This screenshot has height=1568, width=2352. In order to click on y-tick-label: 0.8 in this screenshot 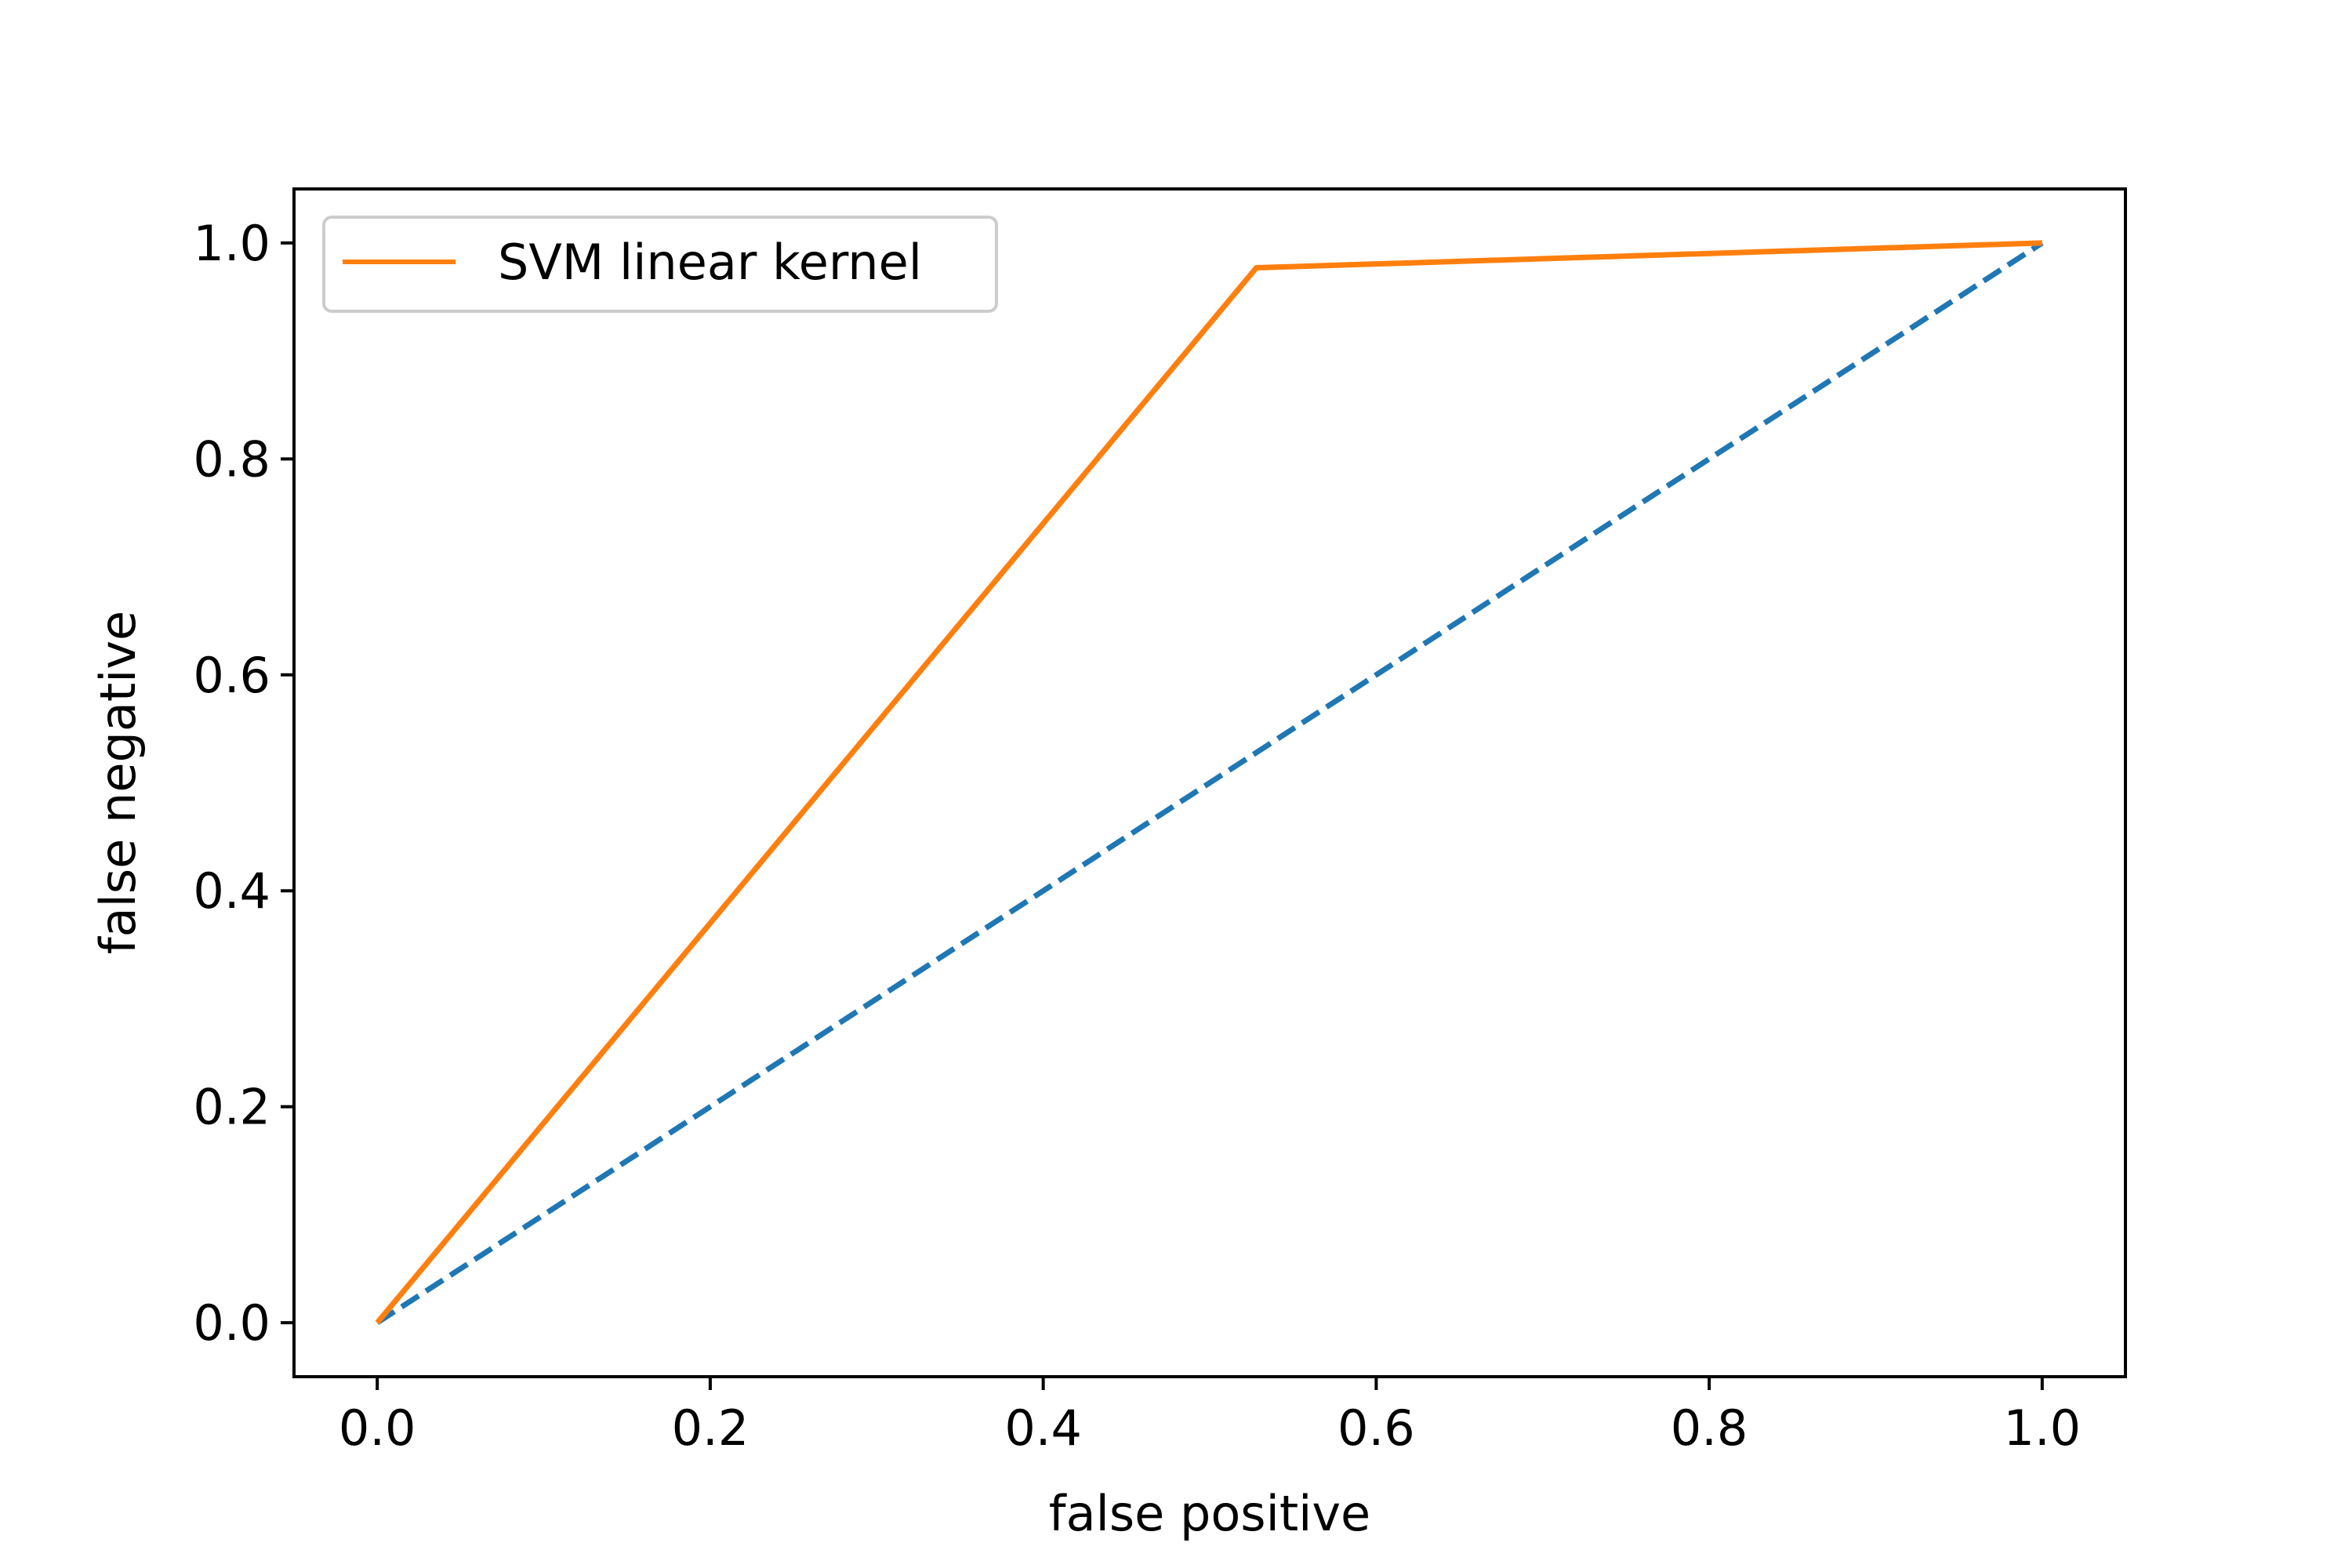, I will do `click(231, 459)`.